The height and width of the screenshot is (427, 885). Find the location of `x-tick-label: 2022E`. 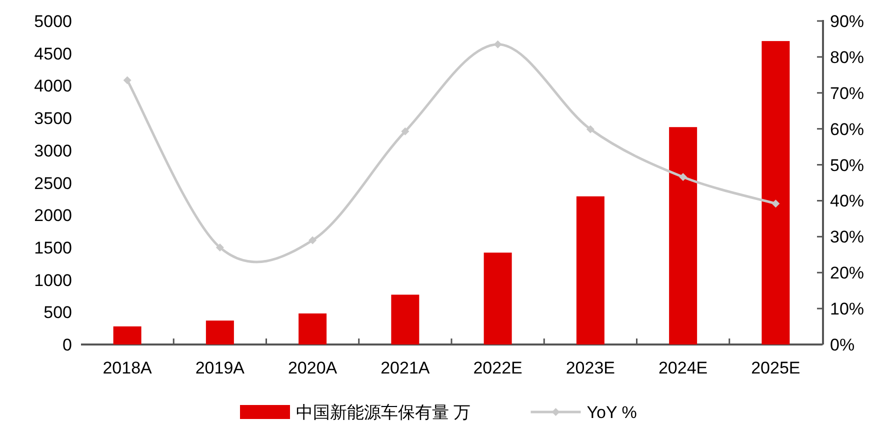

x-tick-label: 2022E is located at coordinates (497, 368).